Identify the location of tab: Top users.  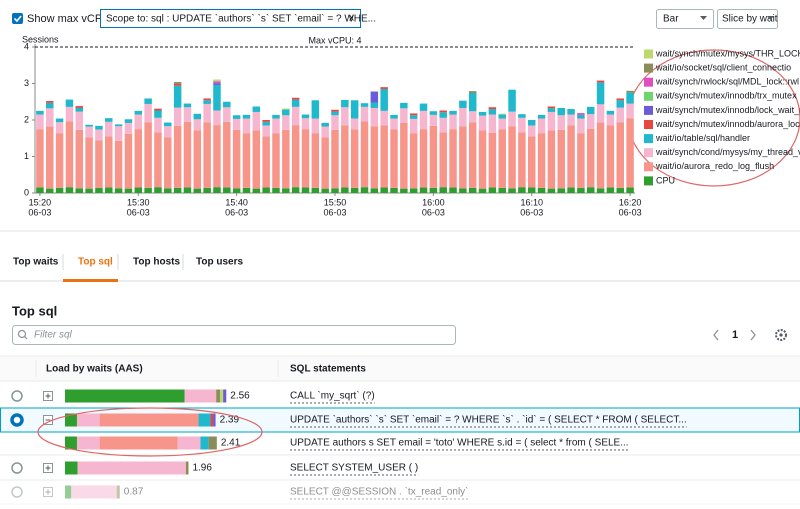
(219, 262).